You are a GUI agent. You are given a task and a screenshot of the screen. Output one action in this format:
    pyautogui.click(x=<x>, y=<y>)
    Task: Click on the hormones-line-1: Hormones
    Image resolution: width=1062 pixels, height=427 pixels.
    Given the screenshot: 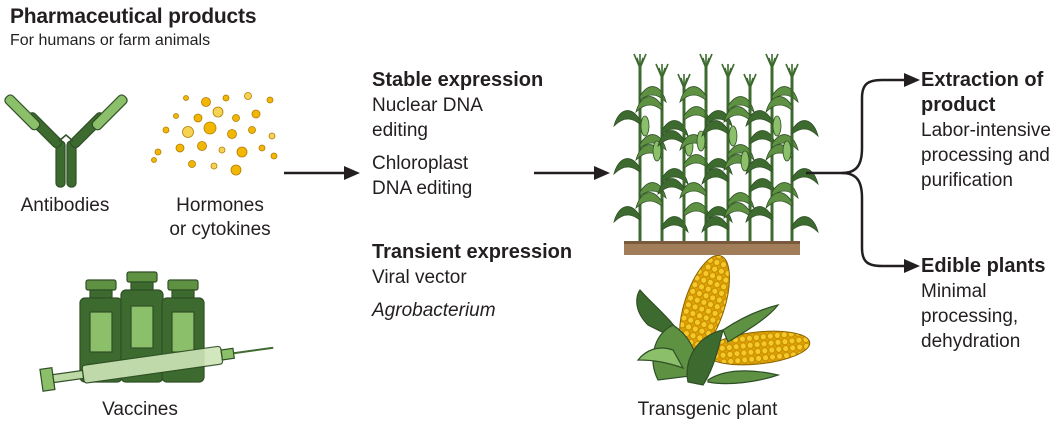 What is the action you would take?
    pyautogui.click(x=220, y=205)
    